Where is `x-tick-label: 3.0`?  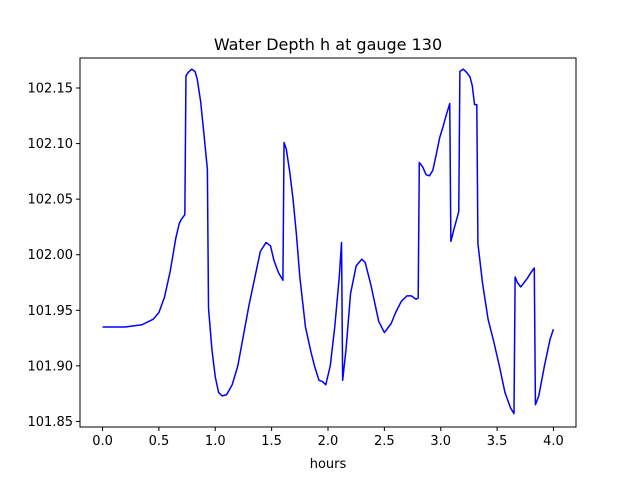
x-tick-label: 3.0 is located at coordinates (440, 441).